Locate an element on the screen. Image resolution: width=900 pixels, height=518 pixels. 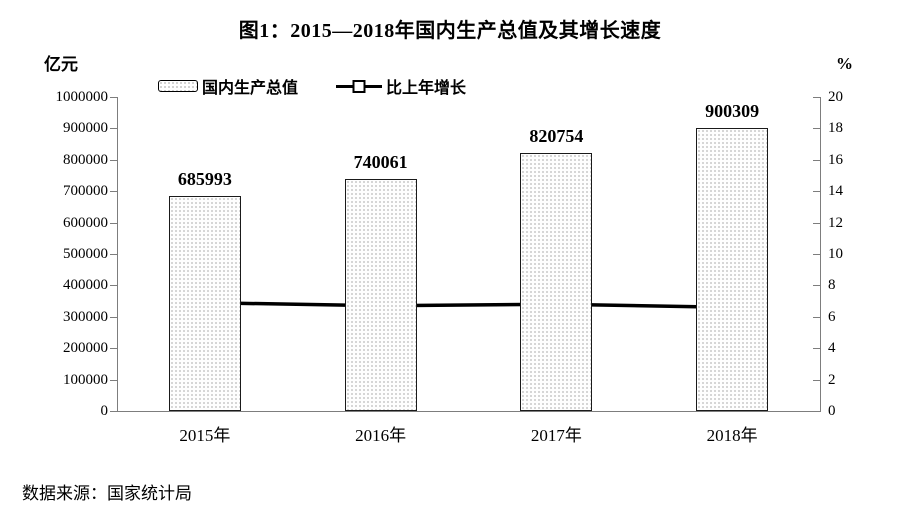
left-axis-tick-label: 1000000 is located at coordinates (82, 97).